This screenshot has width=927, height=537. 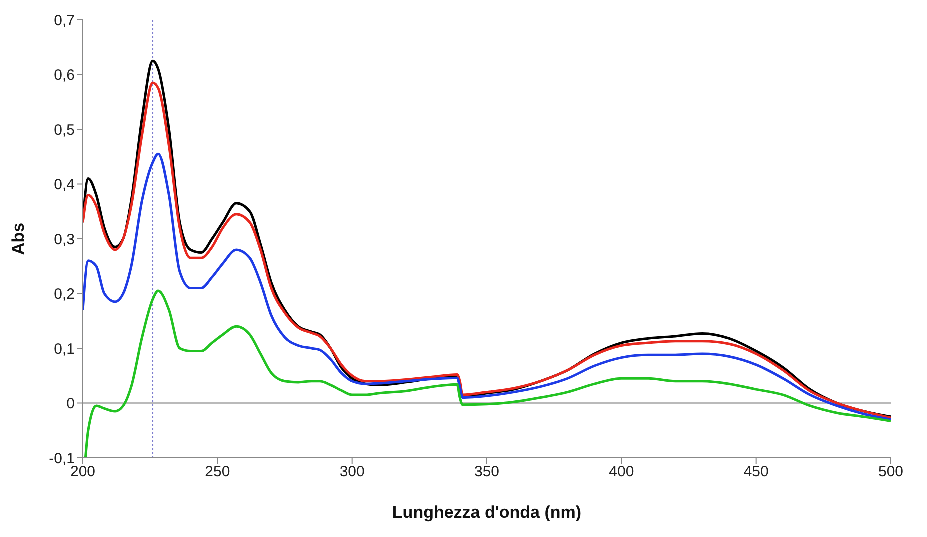 What do you see at coordinates (487, 512) in the screenshot?
I see `x-axis-title: Lunghezza d'onda (nm)` at bounding box center [487, 512].